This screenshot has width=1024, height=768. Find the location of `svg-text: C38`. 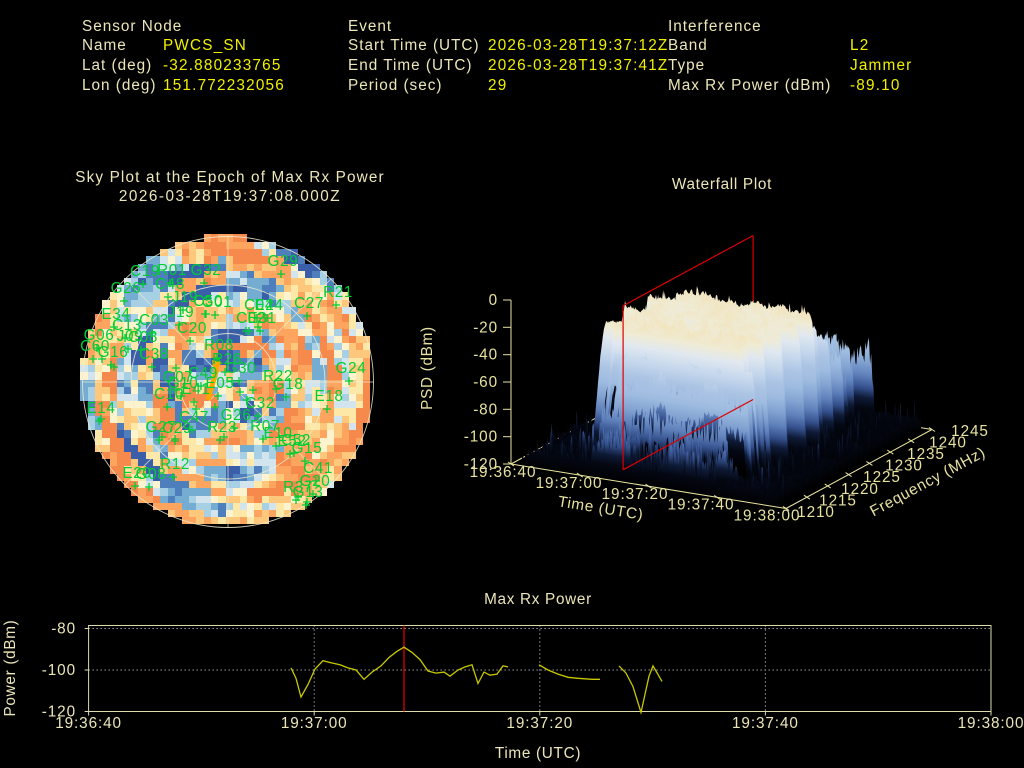

svg-text: C38 is located at coordinates (154, 354).